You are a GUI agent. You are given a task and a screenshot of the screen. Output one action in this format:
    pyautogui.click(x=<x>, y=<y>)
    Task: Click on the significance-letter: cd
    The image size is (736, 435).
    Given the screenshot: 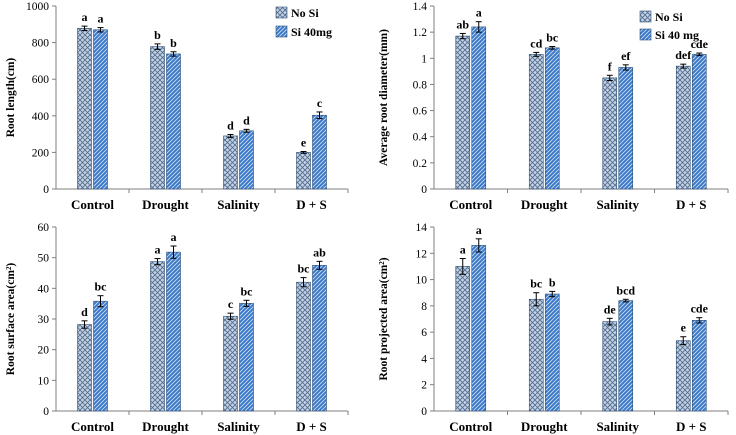 What is the action you would take?
    pyautogui.click(x=536, y=43)
    